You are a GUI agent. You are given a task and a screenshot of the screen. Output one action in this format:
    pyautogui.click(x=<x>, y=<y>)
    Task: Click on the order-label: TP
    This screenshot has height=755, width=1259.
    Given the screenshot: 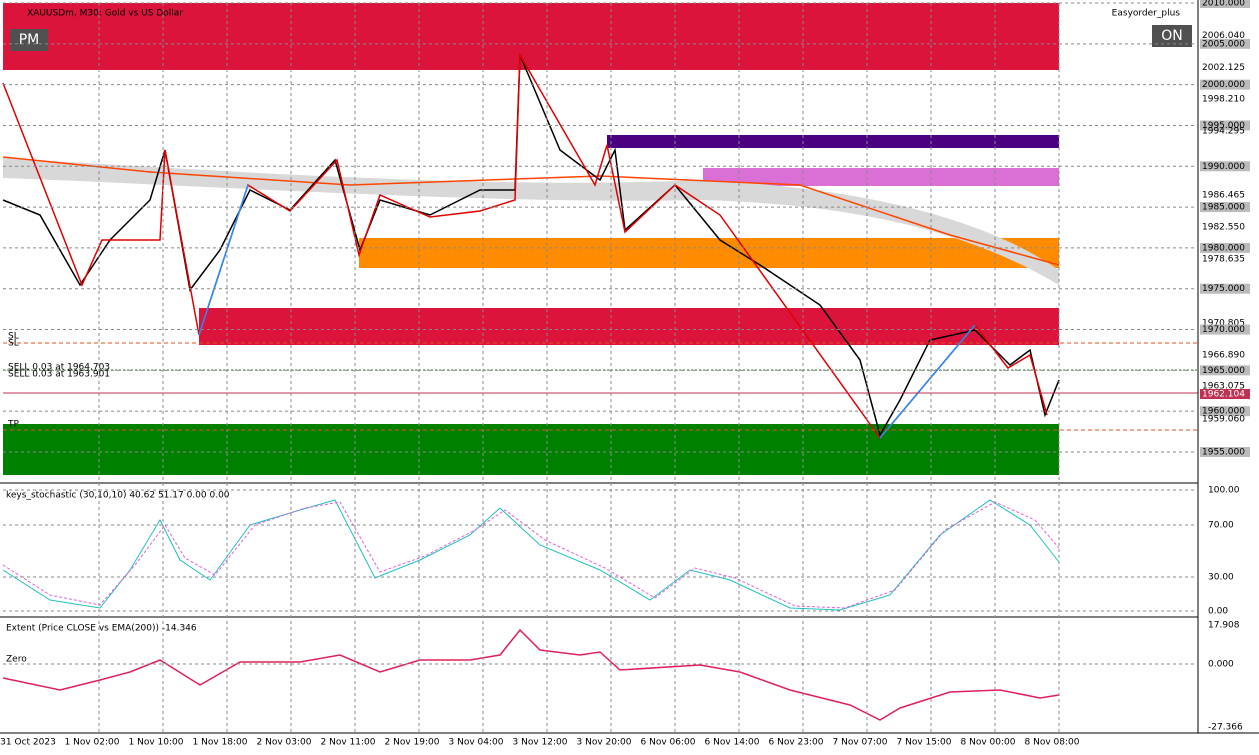 What is the action you would take?
    pyautogui.click(x=13, y=425)
    